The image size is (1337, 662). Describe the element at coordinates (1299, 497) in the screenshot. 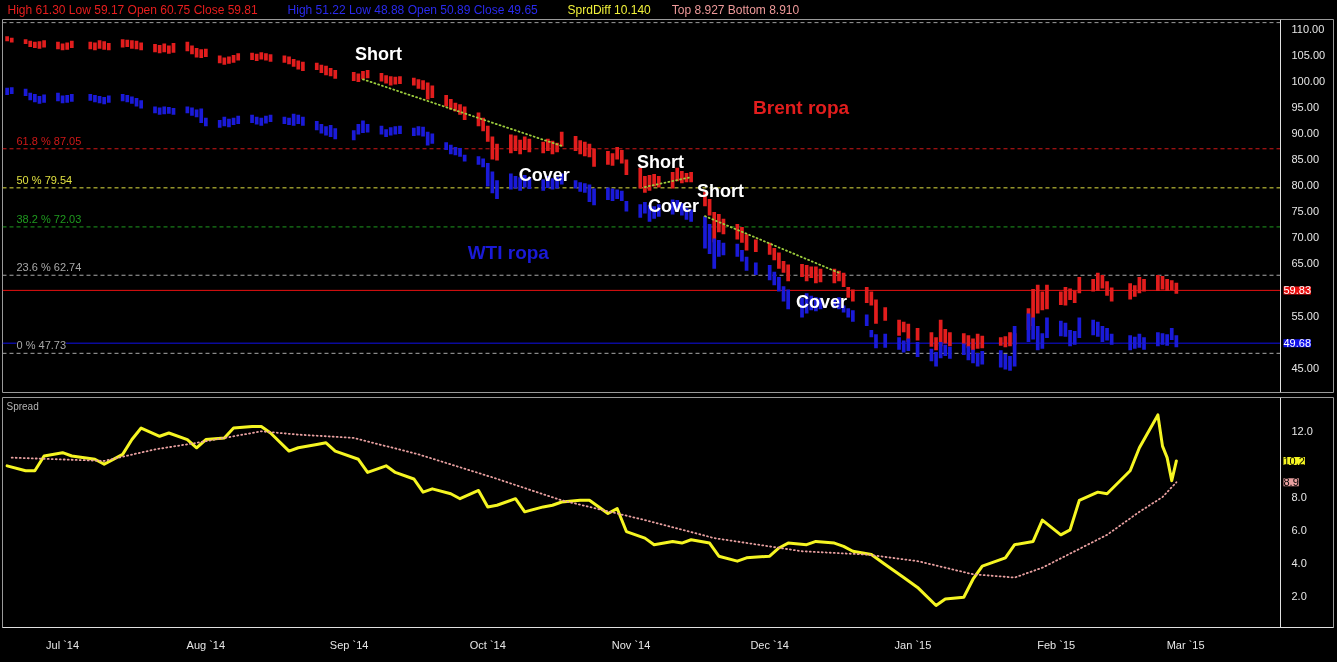

I see `y-tick-label: 8.0` at that location.